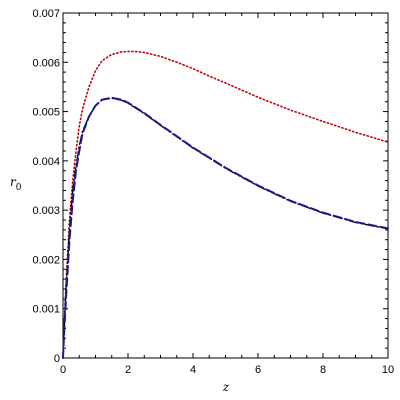 The height and width of the screenshot is (400, 400). What do you see at coordinates (193, 370) in the screenshot?
I see `x-tick-label: 4` at bounding box center [193, 370].